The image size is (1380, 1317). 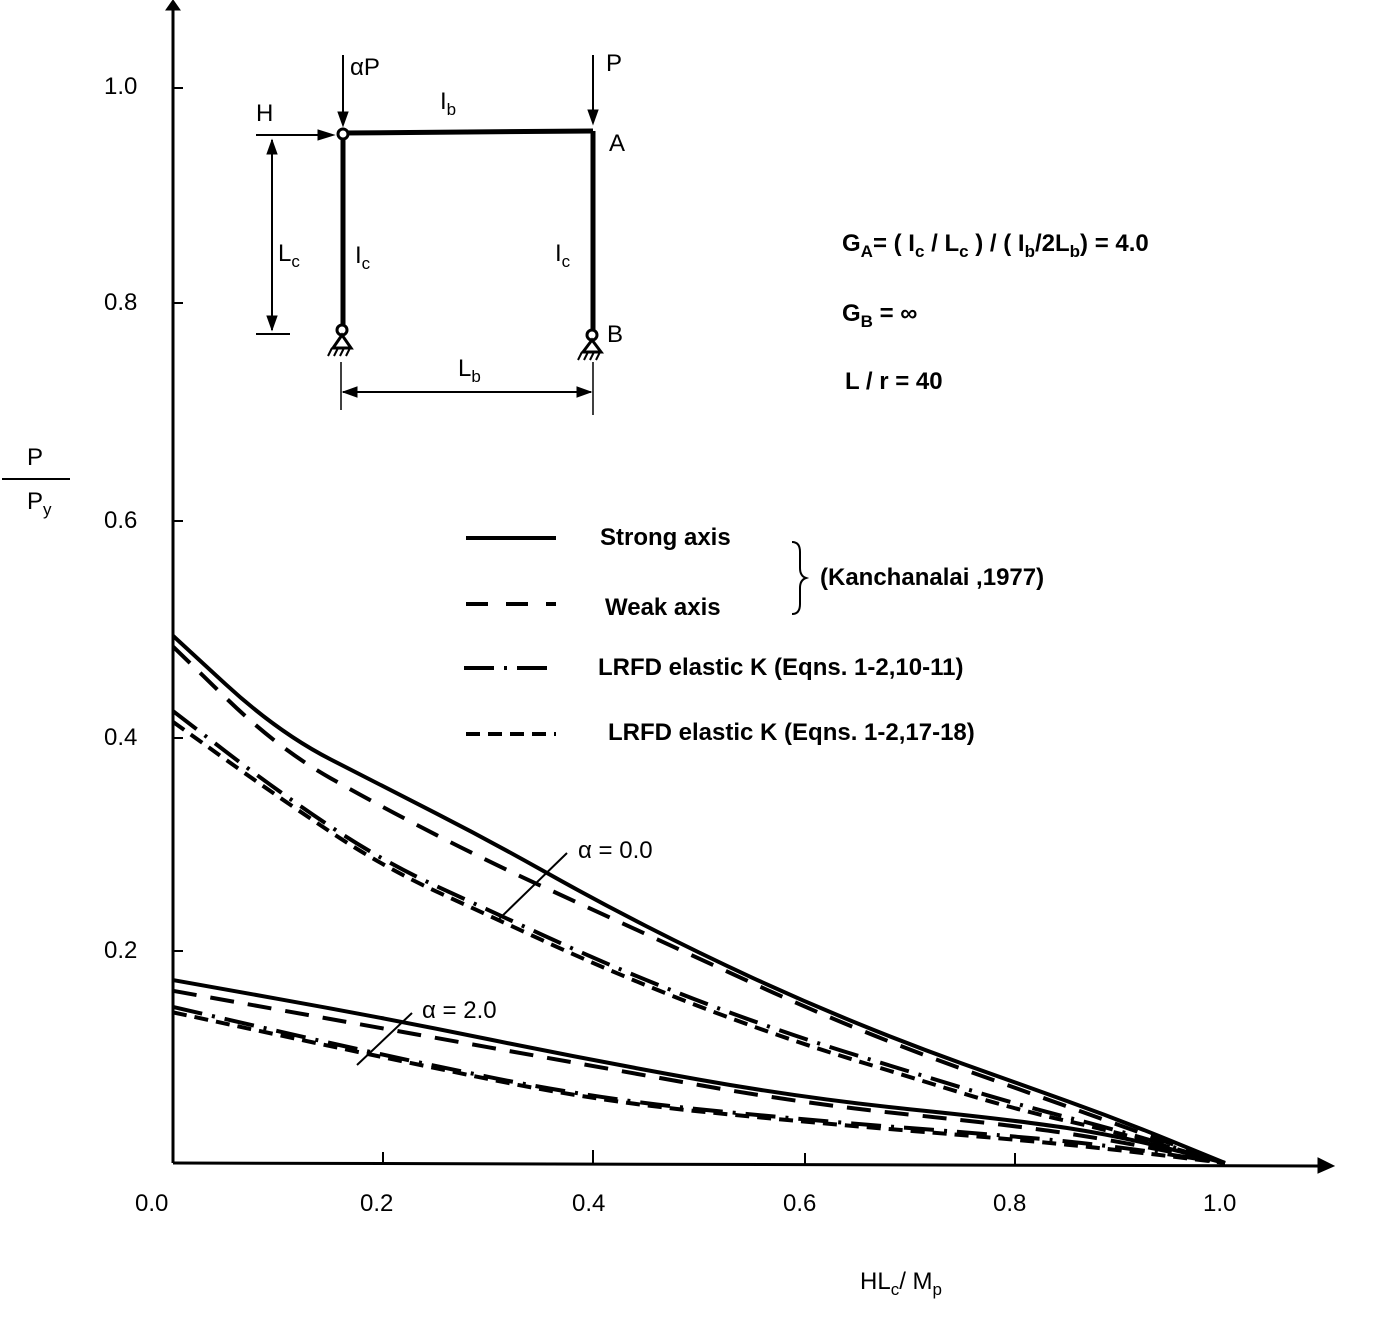 What do you see at coordinates (510, 636) in the screenshot?
I see `legend-samples` at bounding box center [510, 636].